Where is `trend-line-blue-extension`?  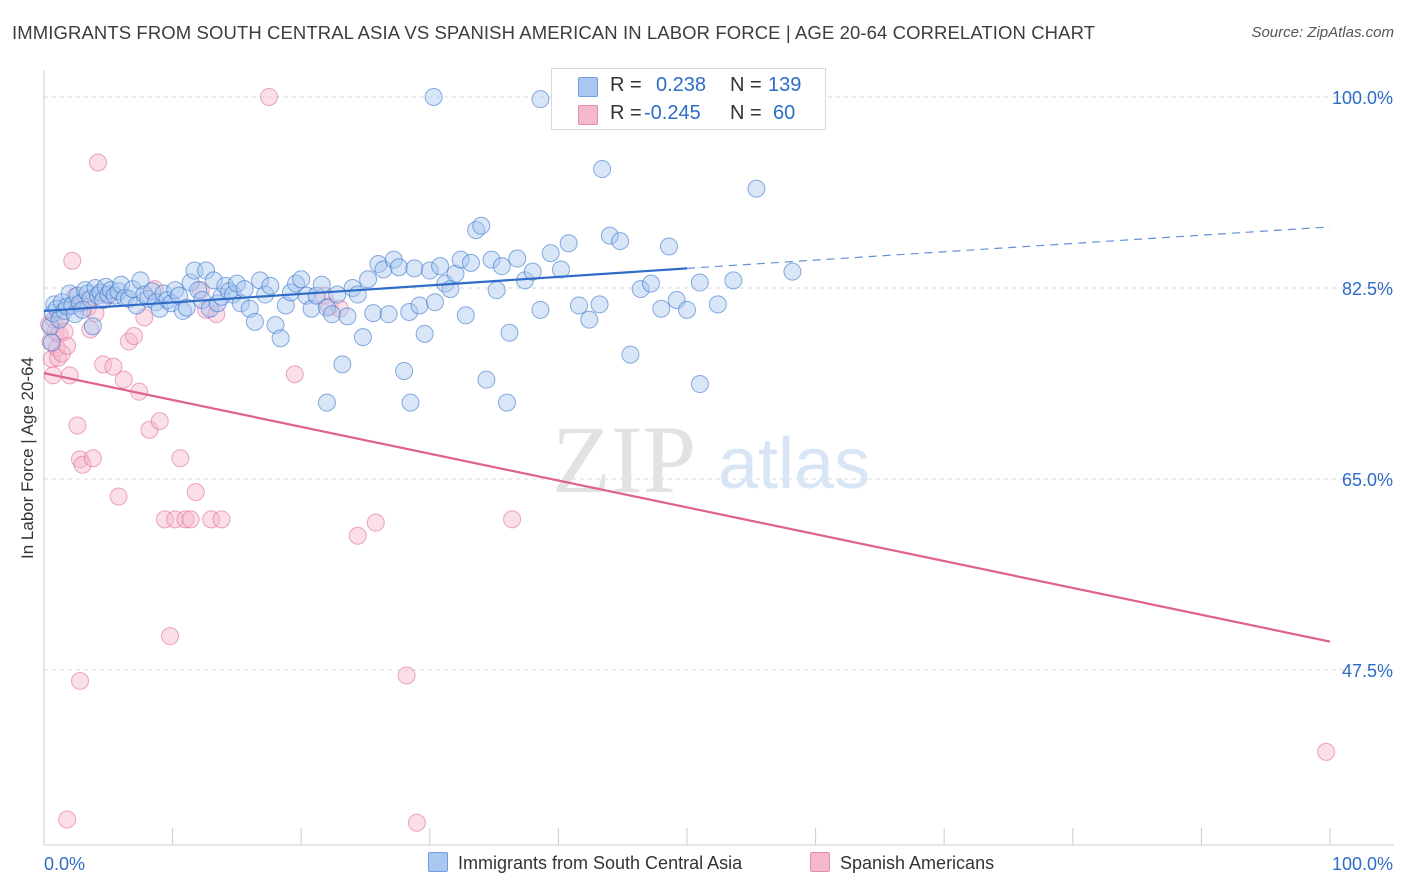 trend-line-blue-extension is located at coordinates (1008, 247).